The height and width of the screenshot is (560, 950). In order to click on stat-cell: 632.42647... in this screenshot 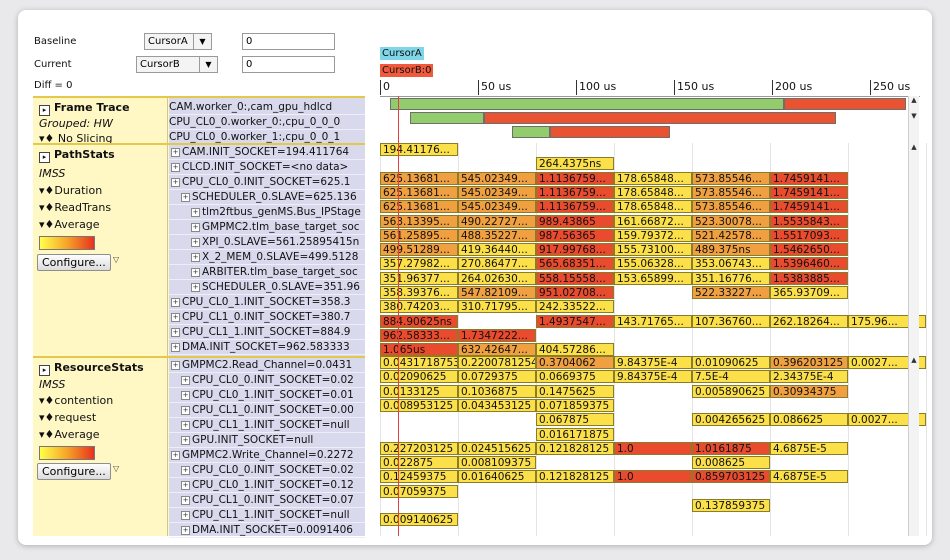, I will do `click(497, 350)`.